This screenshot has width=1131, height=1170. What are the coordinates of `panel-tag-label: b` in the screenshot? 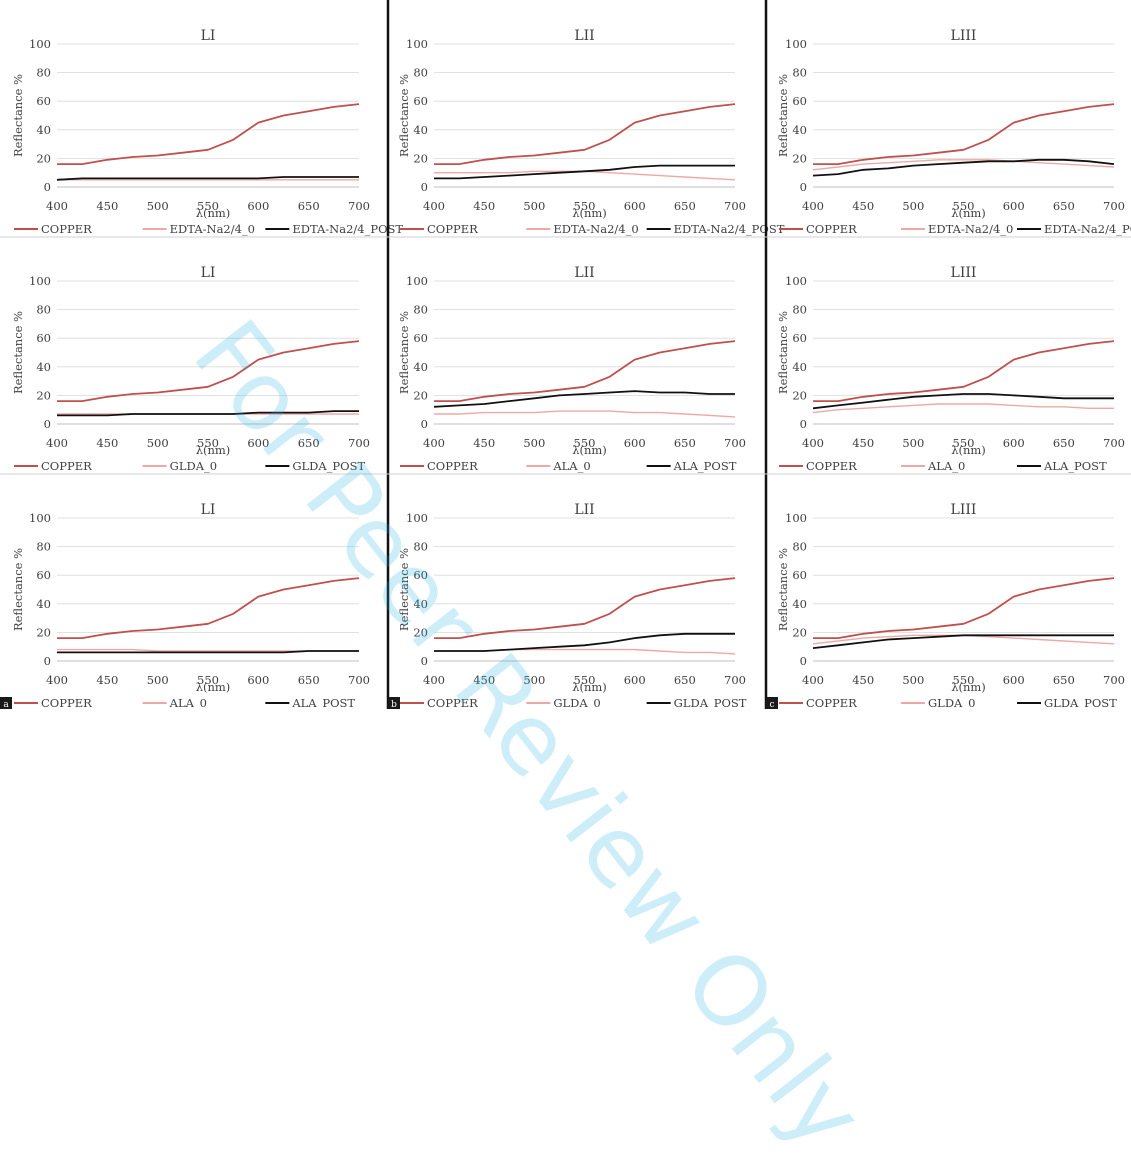 It's located at (394, 704).